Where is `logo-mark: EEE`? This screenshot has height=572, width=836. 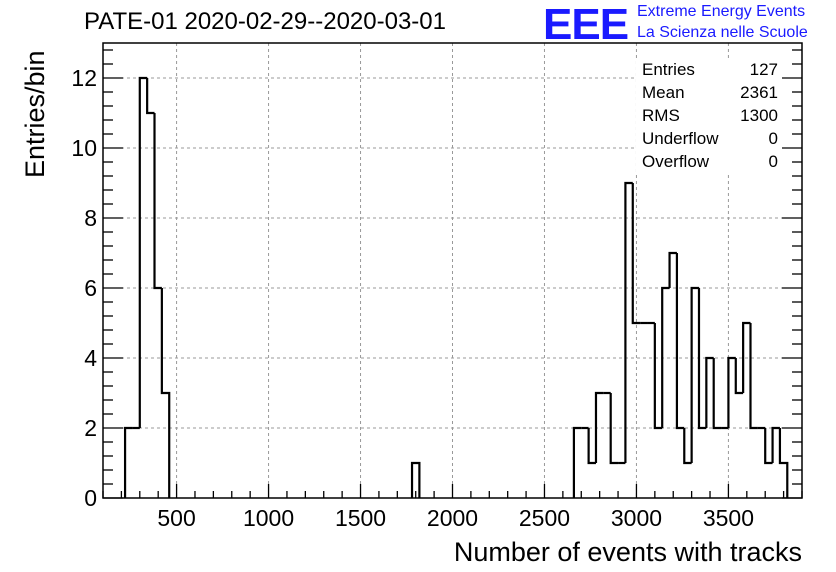 logo-mark: EEE is located at coordinates (586, 24).